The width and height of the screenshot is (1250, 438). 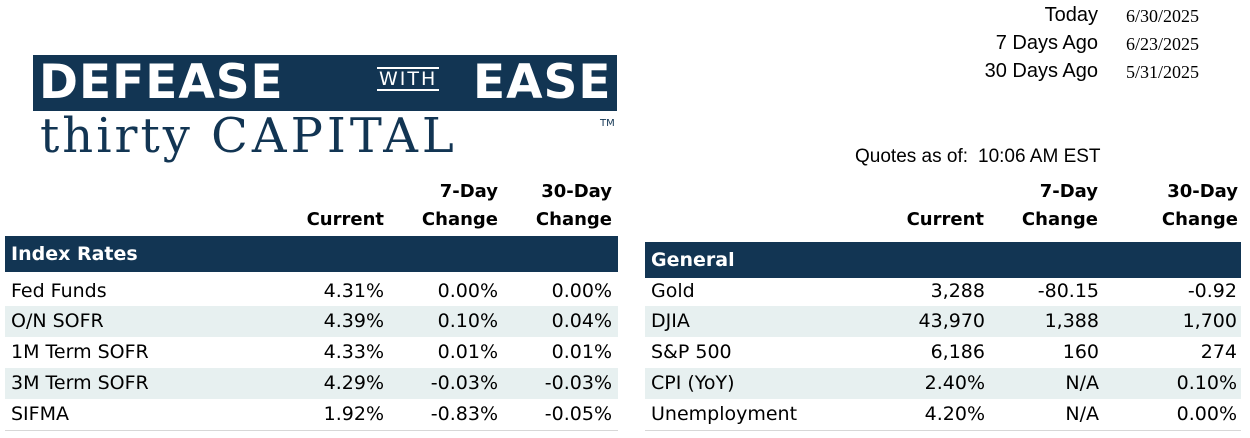 I want to click on current-value: 2.40%, so click(x=954, y=383).